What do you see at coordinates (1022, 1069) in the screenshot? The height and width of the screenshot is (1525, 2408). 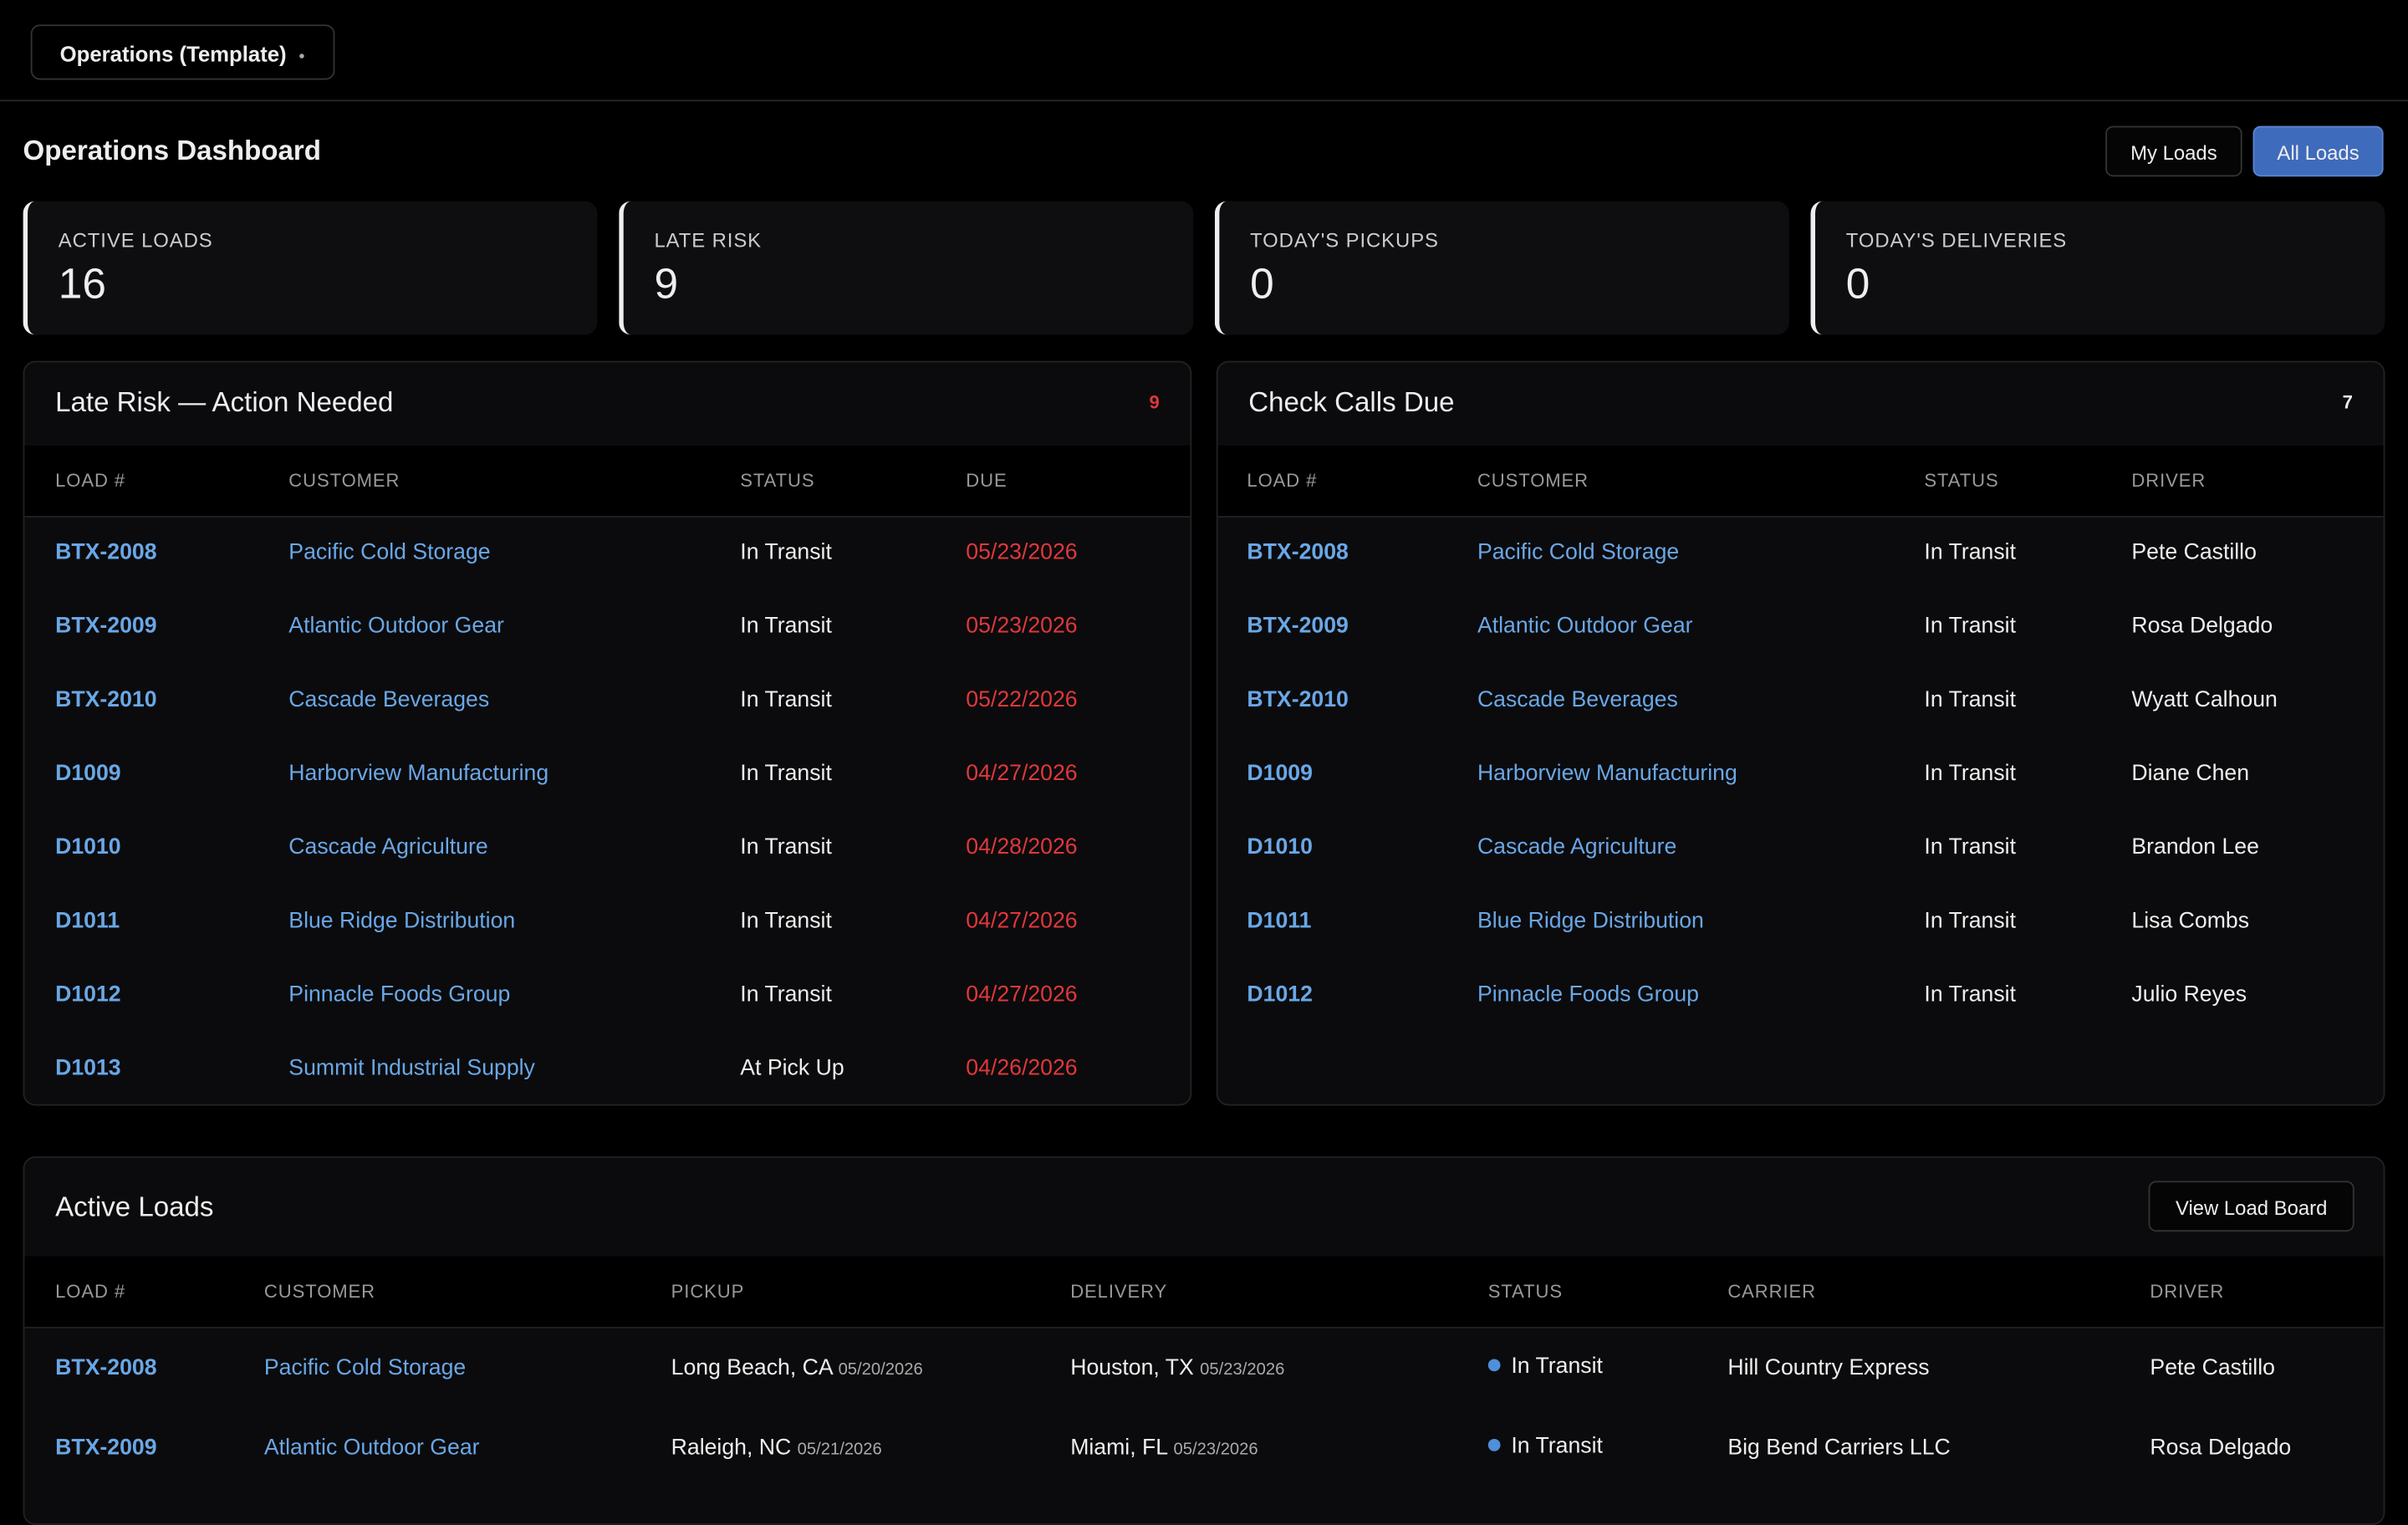 I see `cell: 04/26/2026` at bounding box center [1022, 1069].